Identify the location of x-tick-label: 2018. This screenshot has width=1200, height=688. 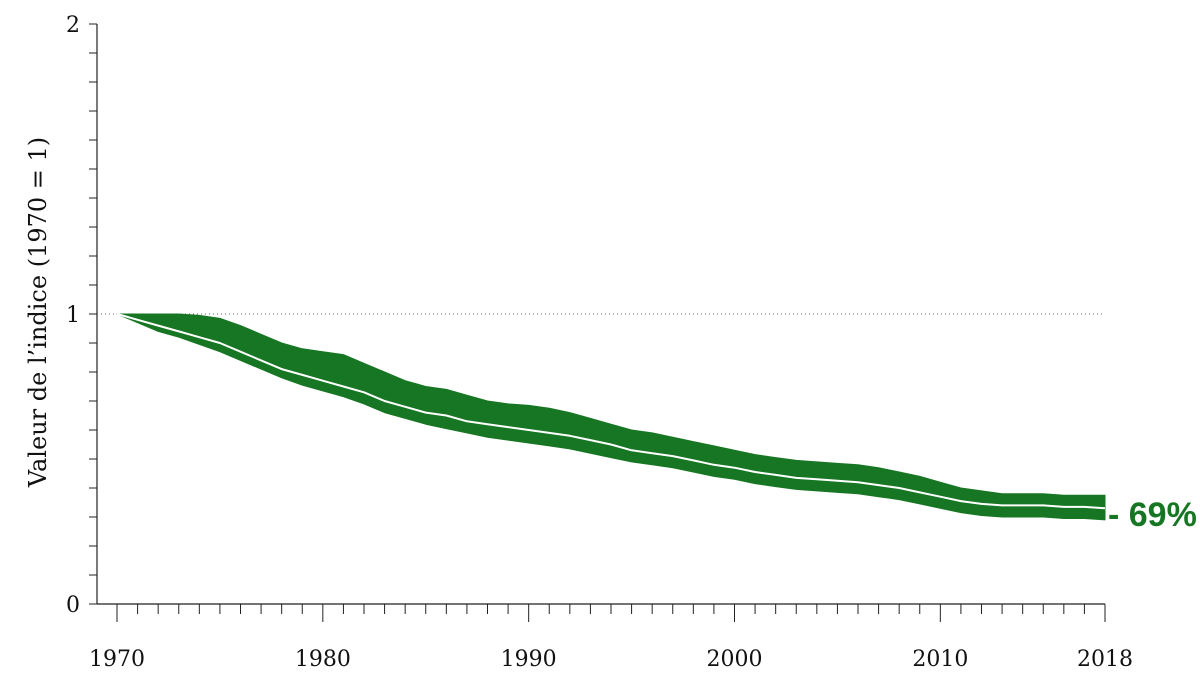
(1105, 659).